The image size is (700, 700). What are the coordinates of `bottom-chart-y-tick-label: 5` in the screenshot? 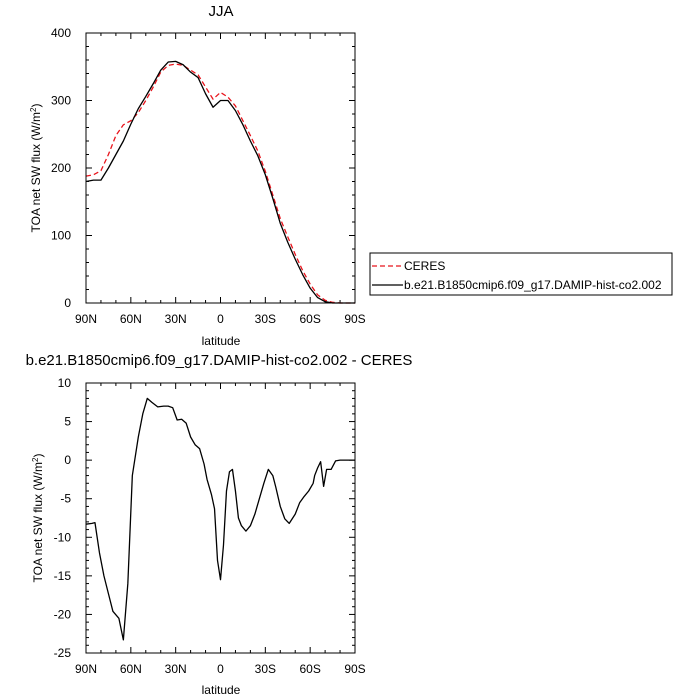 It's located at (67, 422).